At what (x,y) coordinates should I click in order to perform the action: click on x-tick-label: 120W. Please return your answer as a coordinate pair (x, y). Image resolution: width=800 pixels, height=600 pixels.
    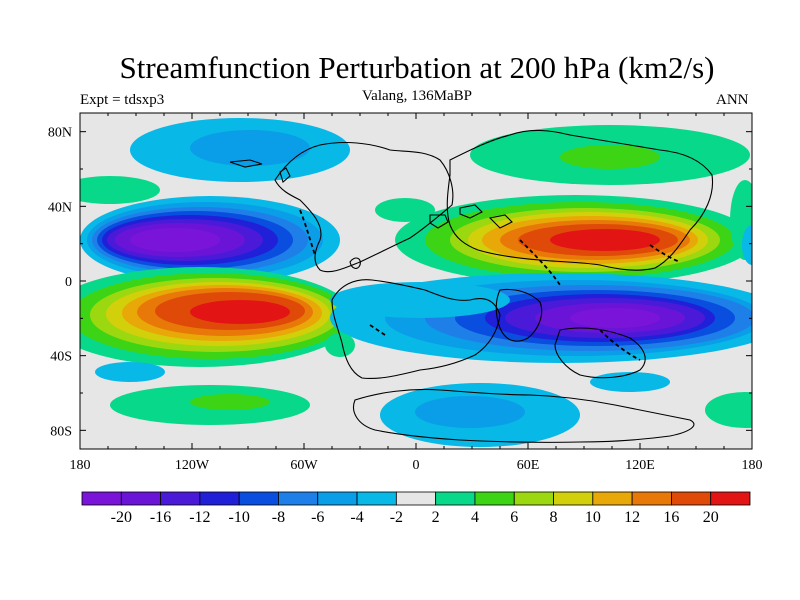
    Looking at the image, I should click on (192, 465).